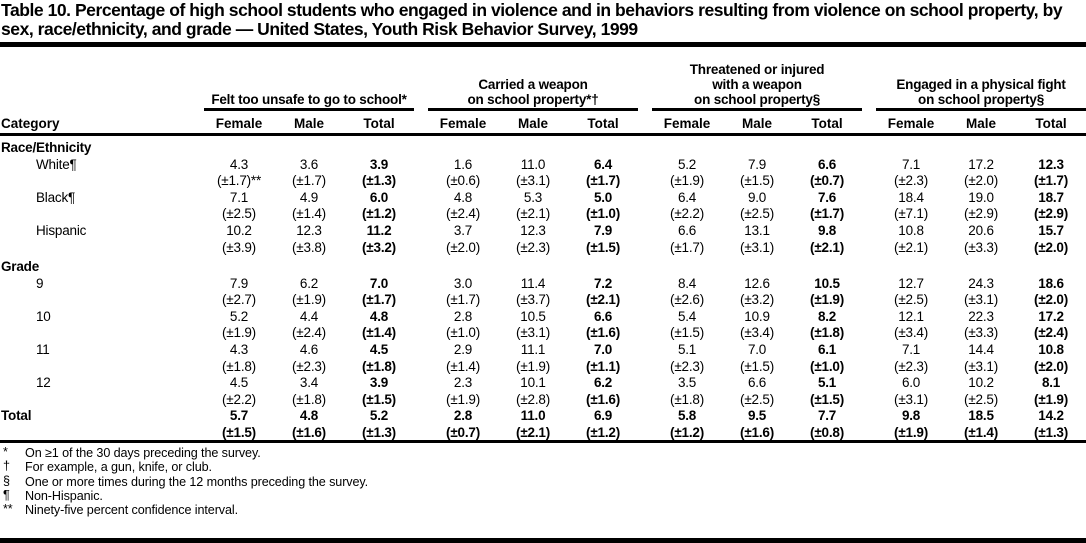 Image resolution: width=1086 pixels, height=543 pixels. Describe the element at coordinates (827, 164) in the screenshot. I see `value-cell: 6.6` at that location.